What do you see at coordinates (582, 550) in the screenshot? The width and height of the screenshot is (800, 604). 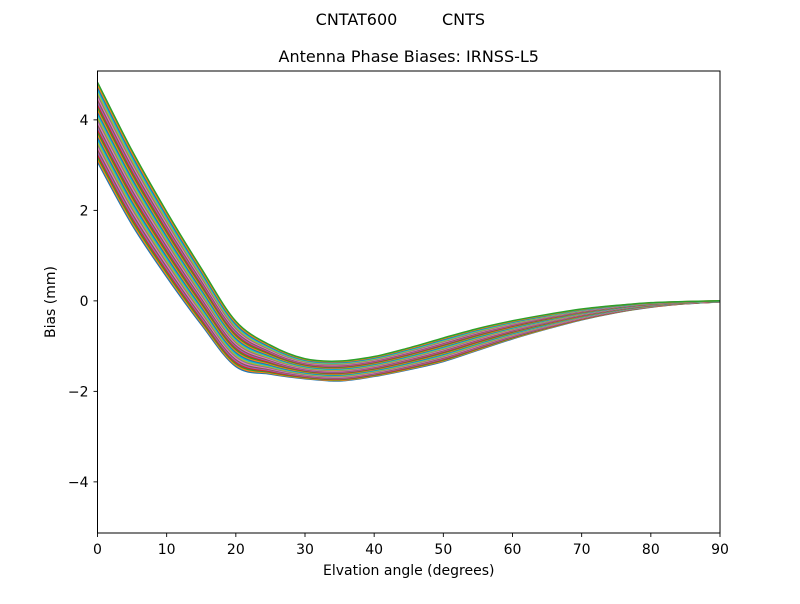 I see `x-tick-label: 70` at bounding box center [582, 550].